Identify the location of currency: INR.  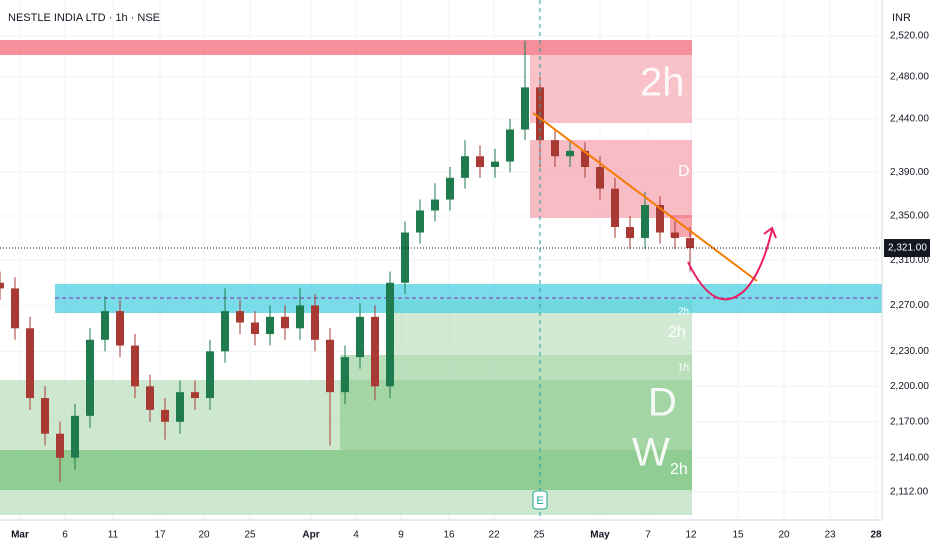
(901, 18).